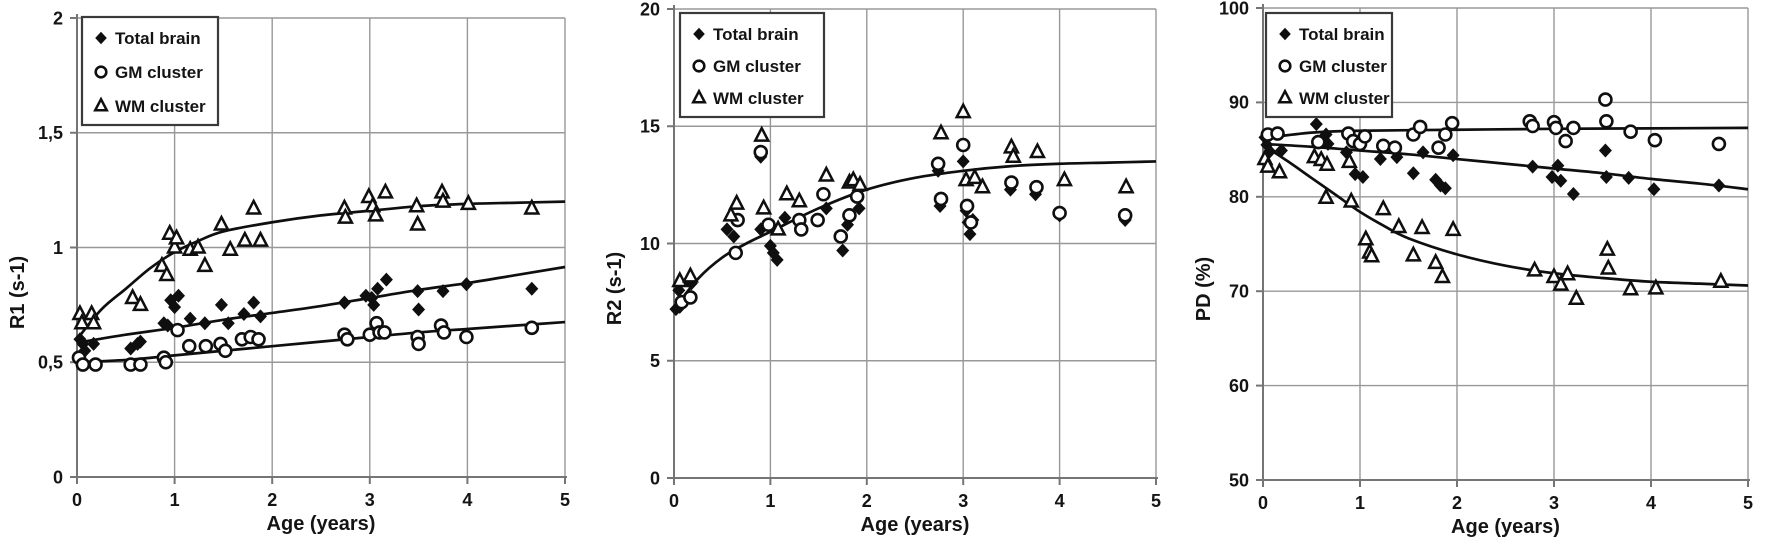 Image resolution: width=1772 pixels, height=544 pixels. I want to click on y-tick-label: 50, so click(1239, 480).